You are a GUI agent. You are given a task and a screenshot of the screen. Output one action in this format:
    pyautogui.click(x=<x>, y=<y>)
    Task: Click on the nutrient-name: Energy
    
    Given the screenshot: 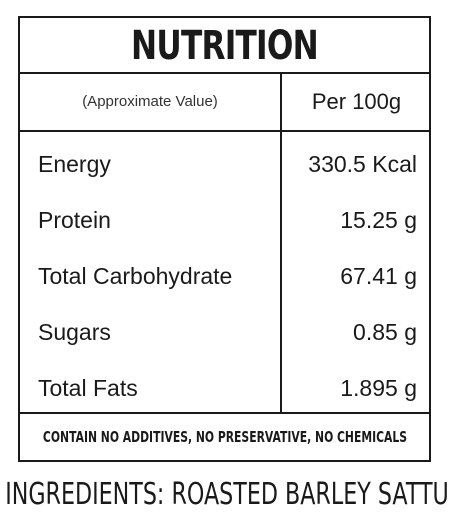 What is the action you would take?
    pyautogui.click(x=74, y=164)
    